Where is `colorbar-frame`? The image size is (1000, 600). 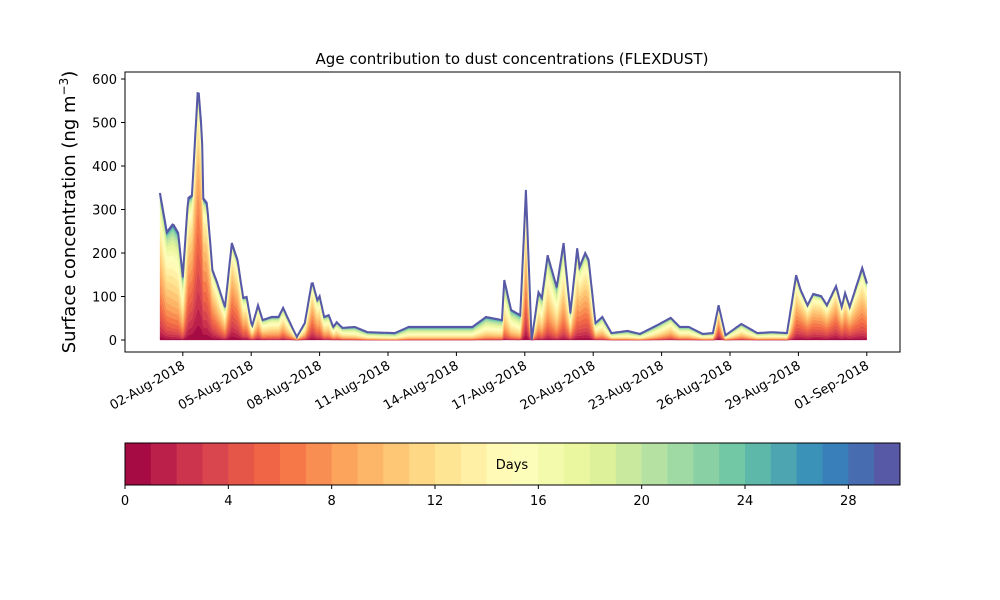
colorbar-frame is located at coordinates (512, 464).